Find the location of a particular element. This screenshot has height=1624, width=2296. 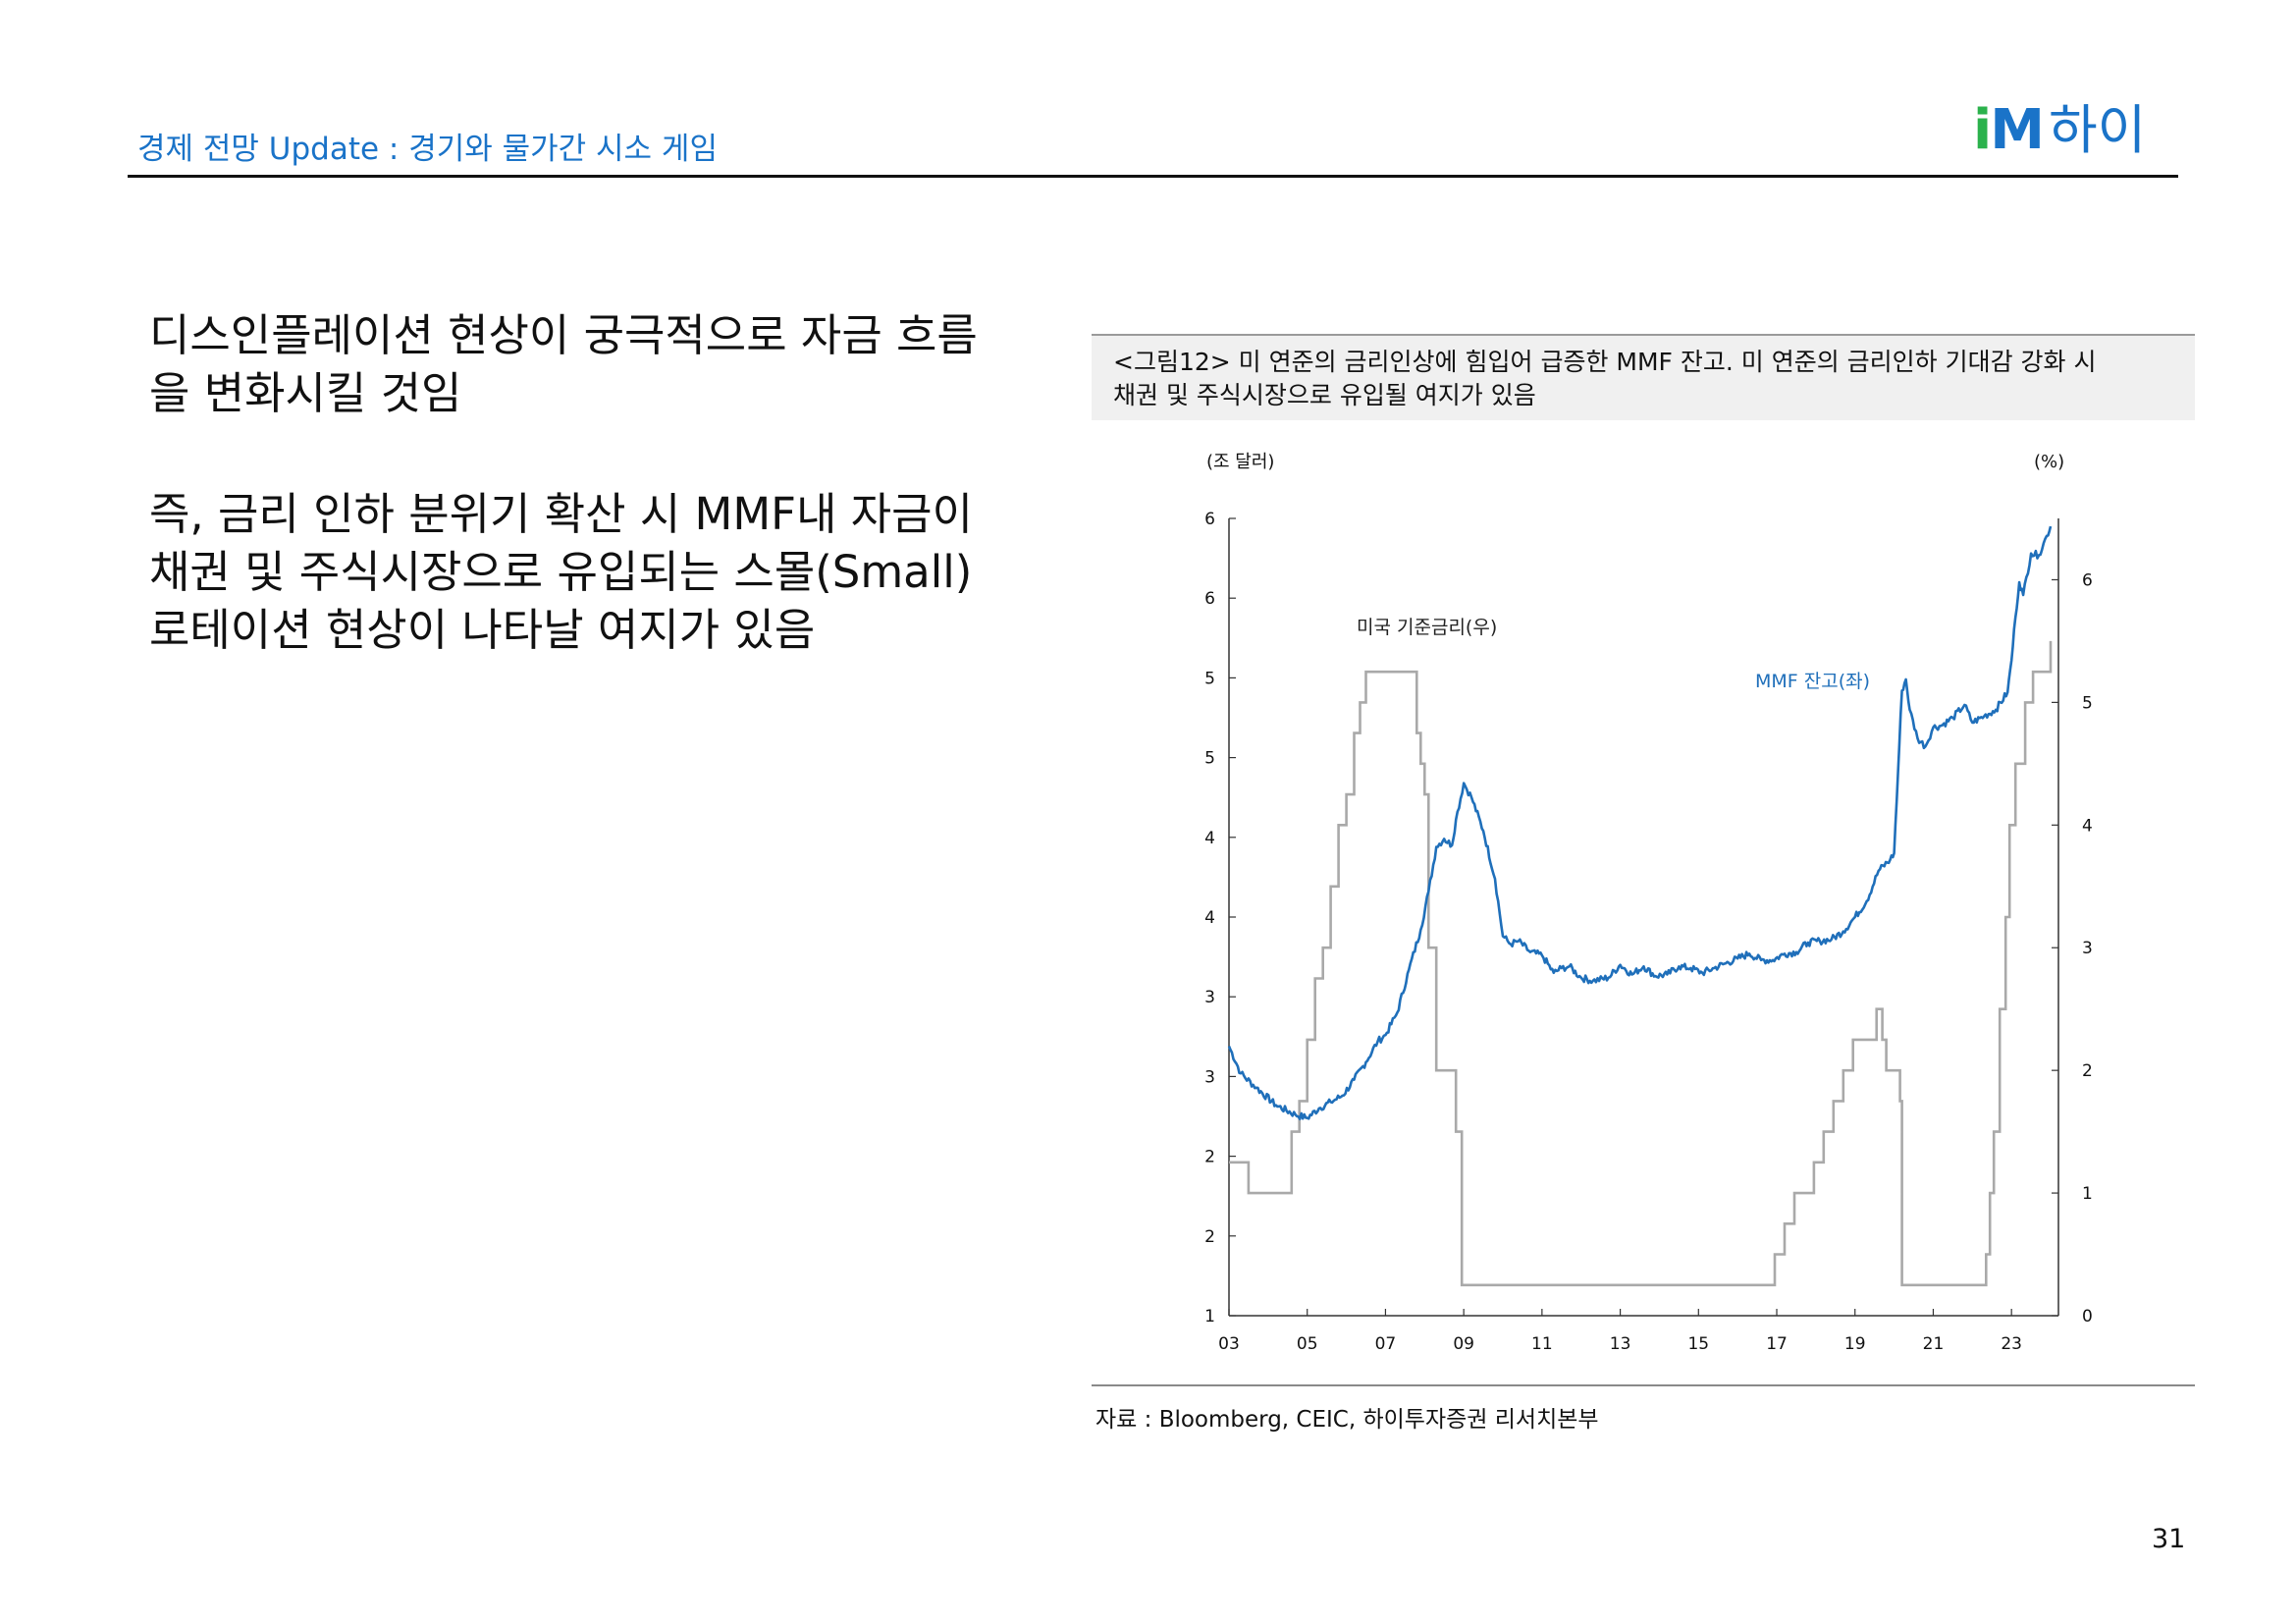

x-tick-label: 05 is located at coordinates (1308, 1344).